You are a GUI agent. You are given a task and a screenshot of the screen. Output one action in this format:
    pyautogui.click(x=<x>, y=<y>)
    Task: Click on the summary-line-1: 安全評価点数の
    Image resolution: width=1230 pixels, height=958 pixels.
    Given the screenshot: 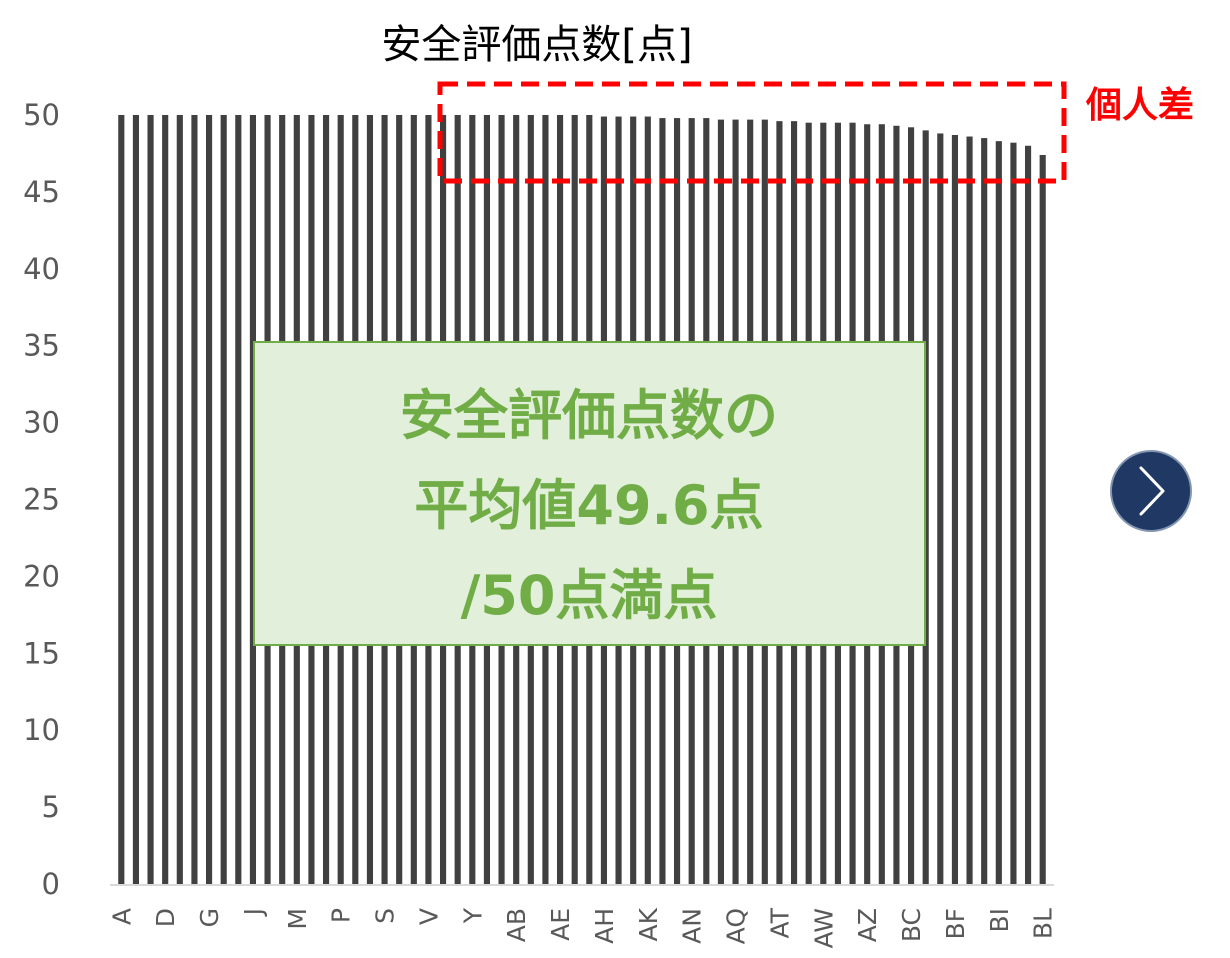 What is the action you would take?
    pyautogui.click(x=589, y=415)
    